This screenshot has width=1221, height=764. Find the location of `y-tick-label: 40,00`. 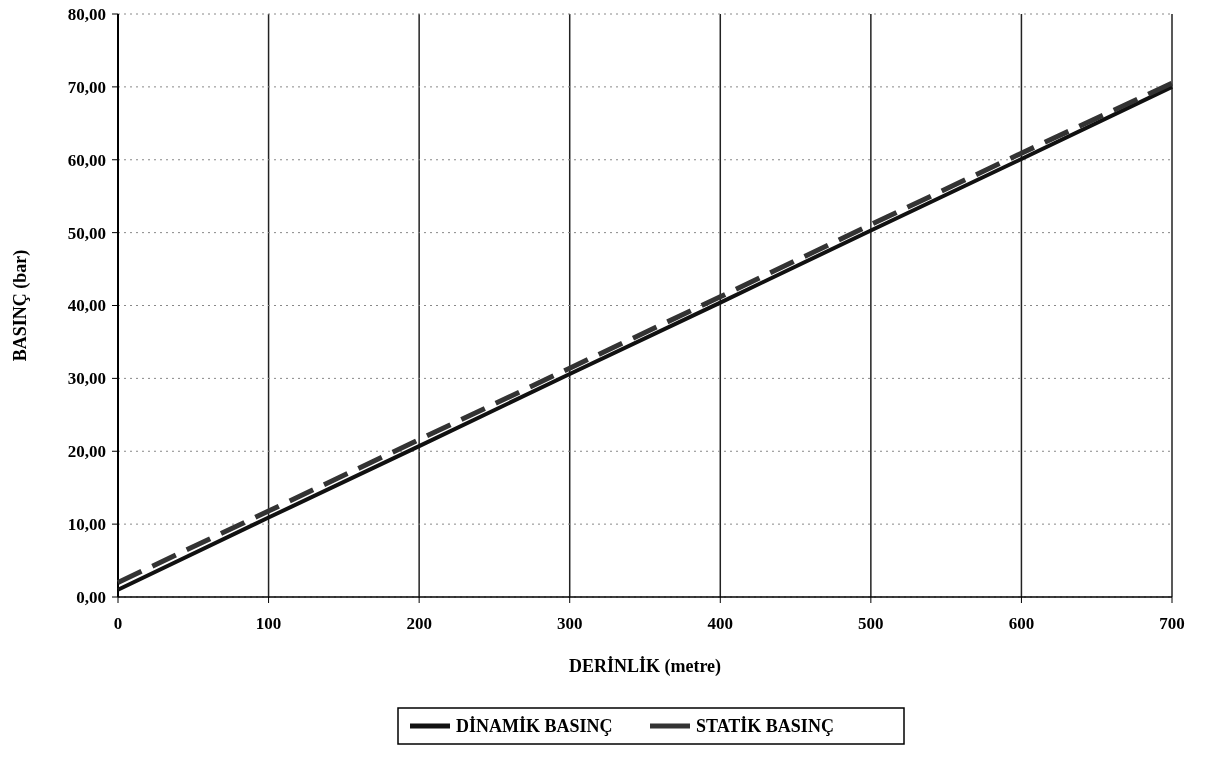

y-tick-label: 40,00 is located at coordinates (86, 306).